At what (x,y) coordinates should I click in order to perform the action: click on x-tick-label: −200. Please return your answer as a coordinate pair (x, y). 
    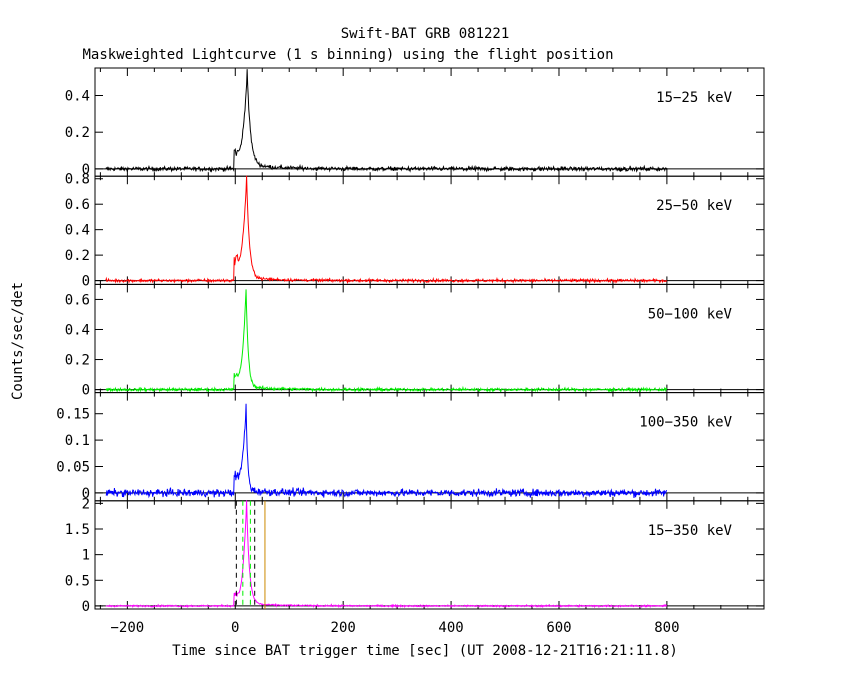
    Looking at the image, I should click on (128, 628).